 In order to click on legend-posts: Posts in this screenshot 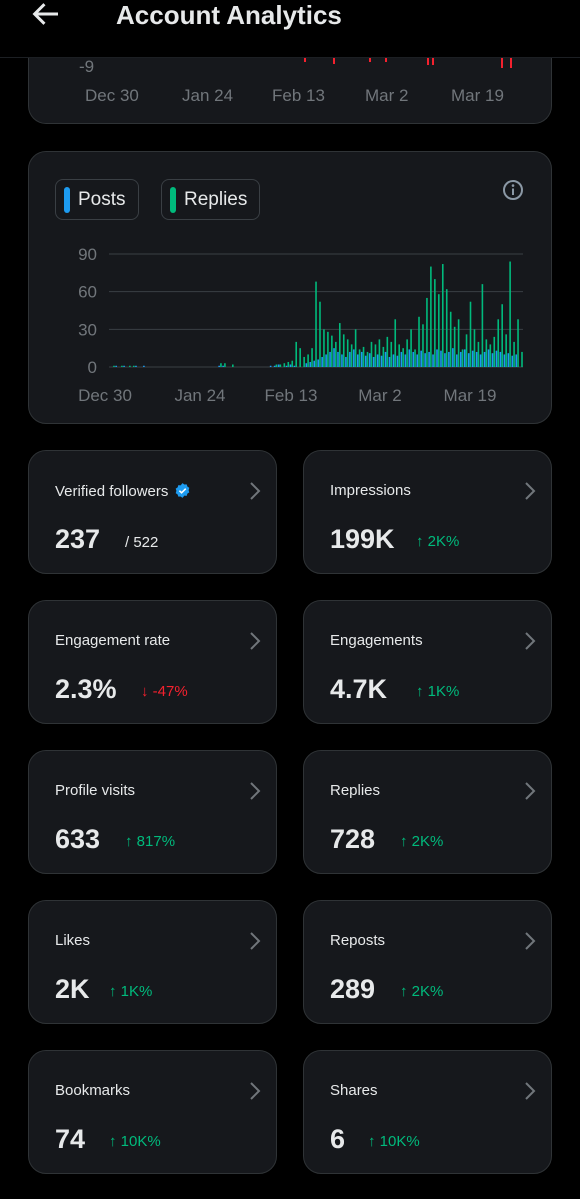, I will do `click(97, 199)`.